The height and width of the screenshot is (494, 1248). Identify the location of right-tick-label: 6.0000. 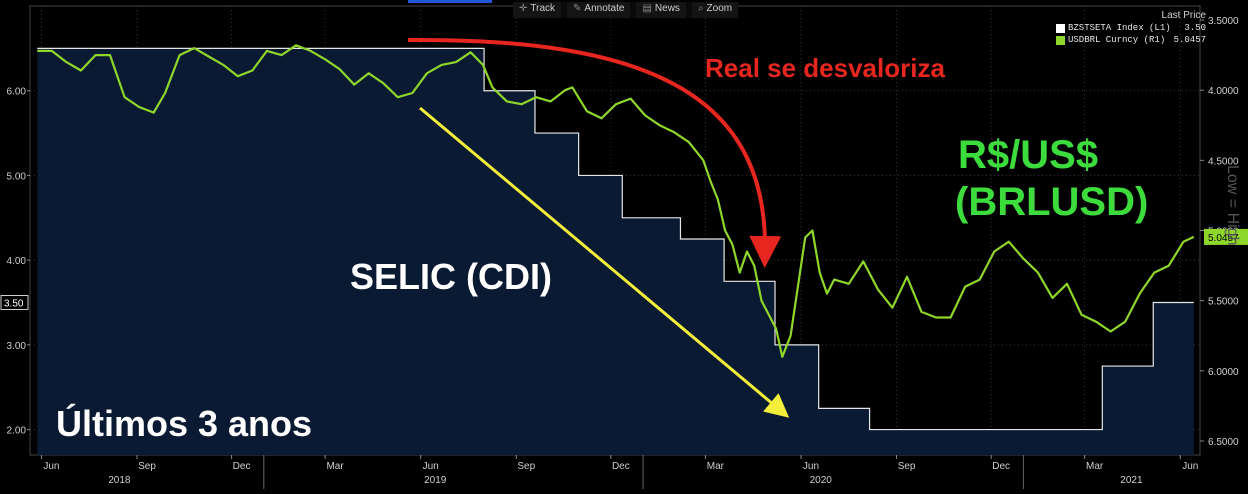
(1223, 372).